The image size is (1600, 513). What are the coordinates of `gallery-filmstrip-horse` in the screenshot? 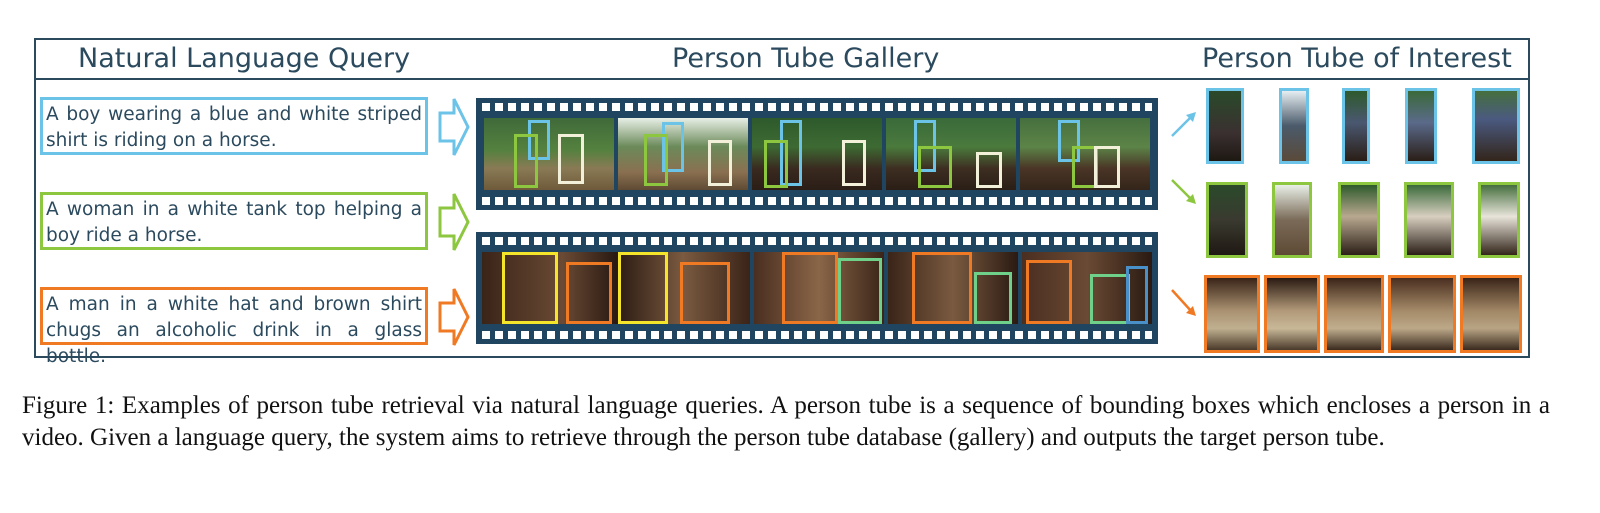 It's located at (817, 154).